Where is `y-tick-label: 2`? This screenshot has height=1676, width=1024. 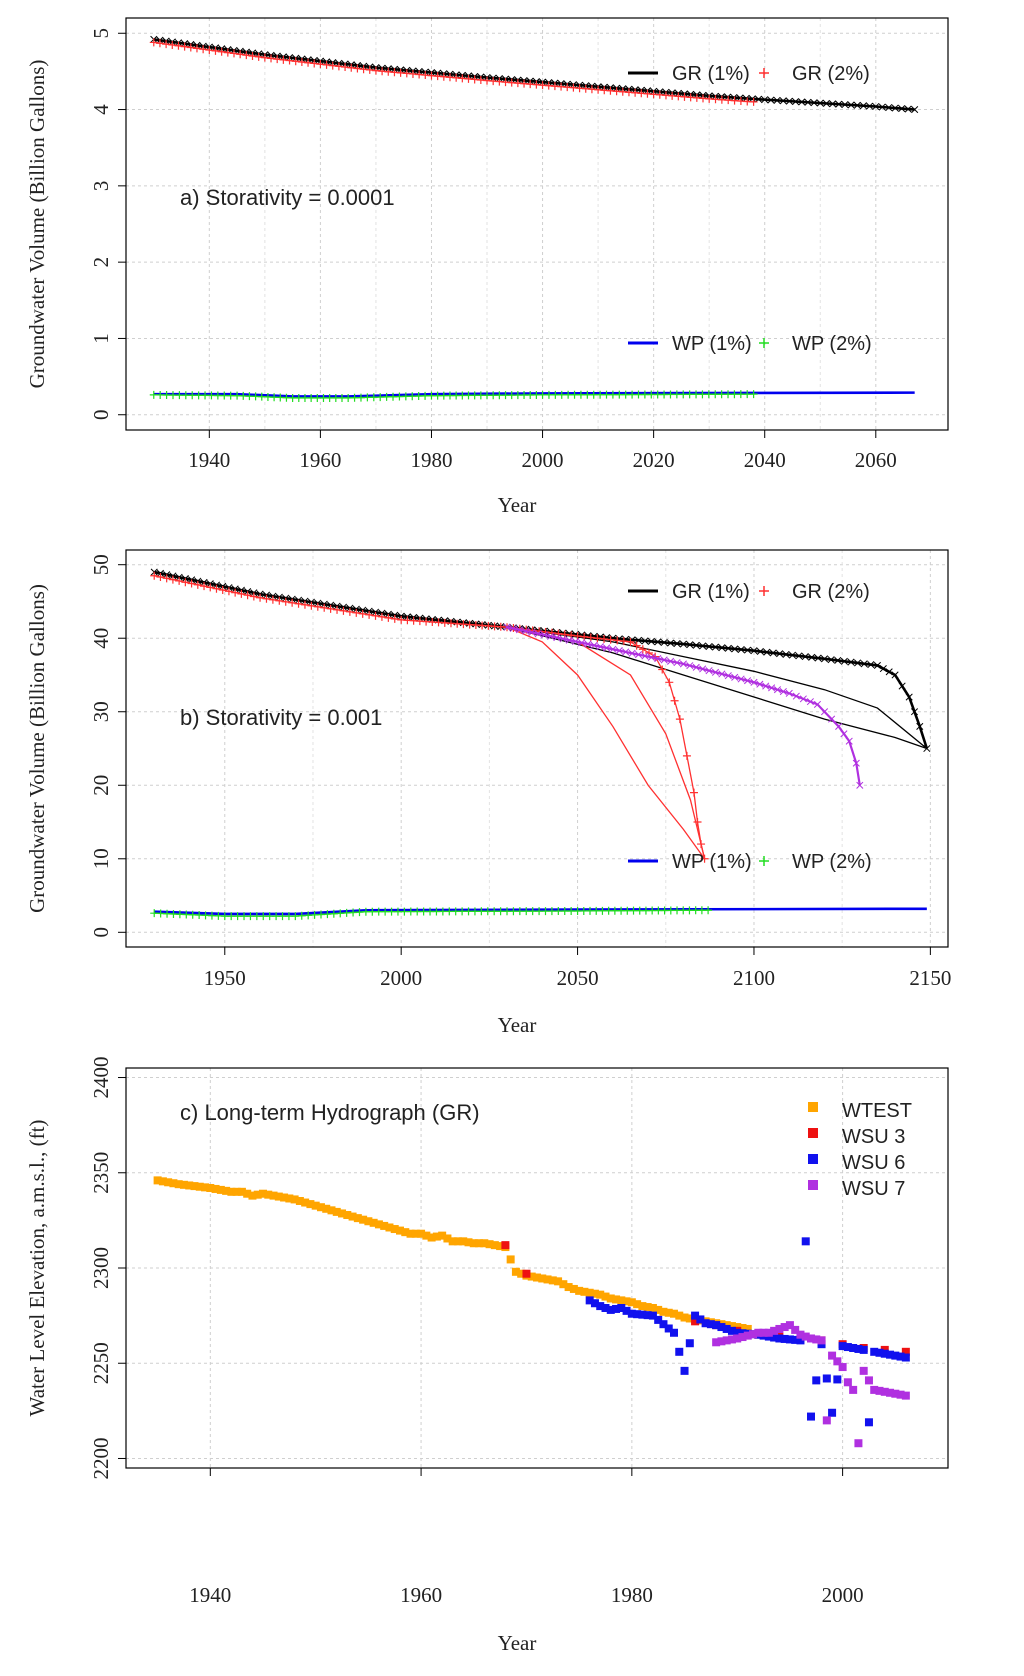
y-tick-label: 2 is located at coordinates (101, 262).